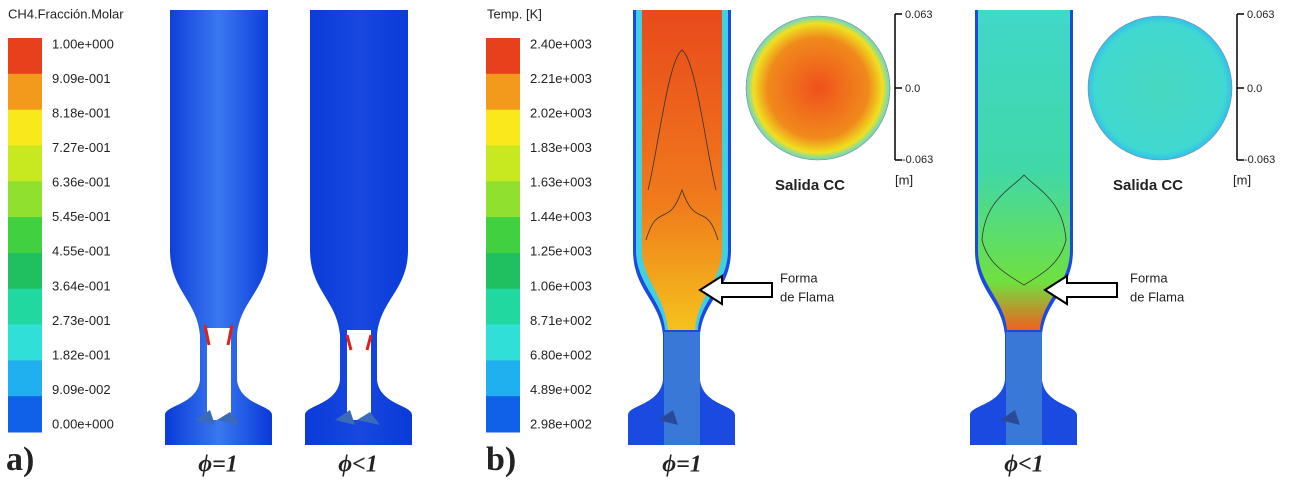  I want to click on legend-label: 8.18e-001, so click(81, 113).